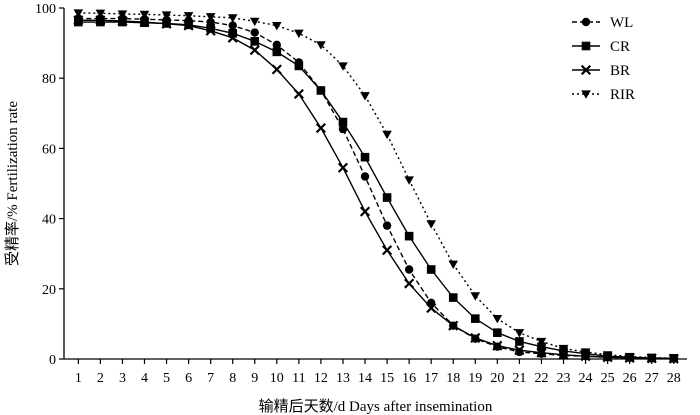 The image size is (700, 415). I want to click on x-tick-label: 10, so click(277, 378).